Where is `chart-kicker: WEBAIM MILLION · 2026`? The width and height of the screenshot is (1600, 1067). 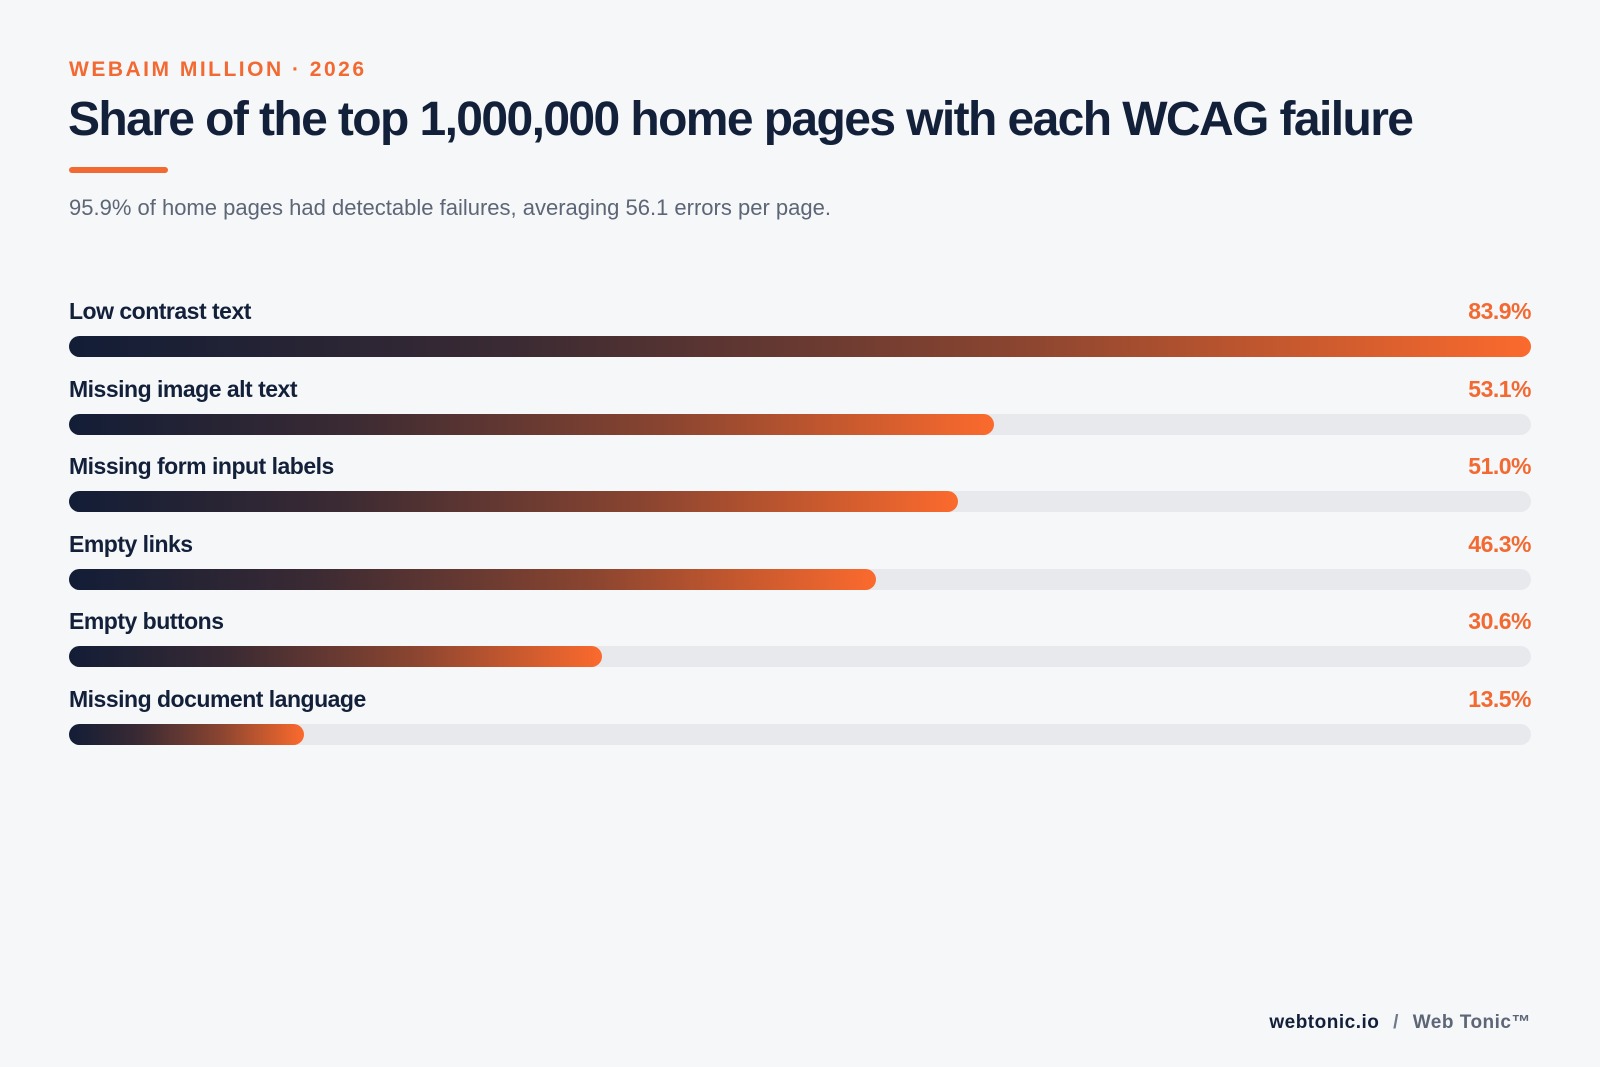 chart-kicker: WEBAIM MILLION · 2026 is located at coordinates (218, 69).